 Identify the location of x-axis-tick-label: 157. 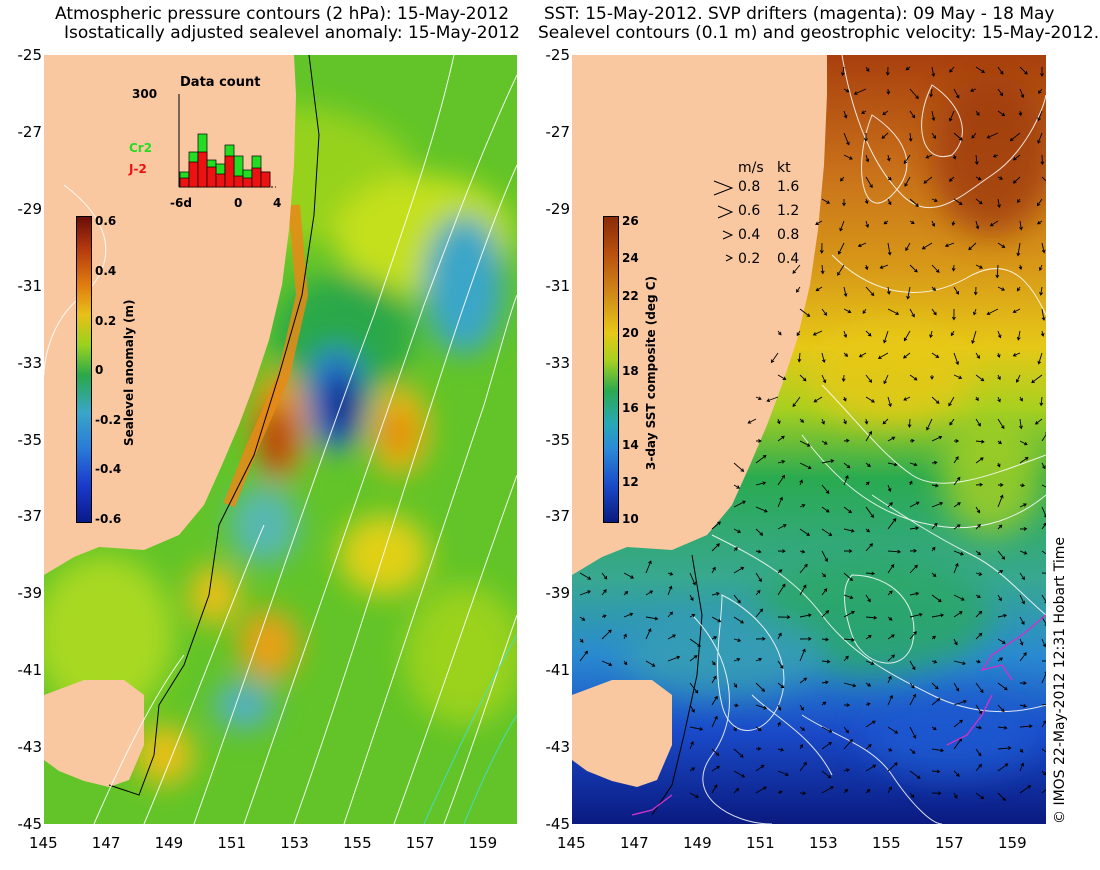
(949, 843).